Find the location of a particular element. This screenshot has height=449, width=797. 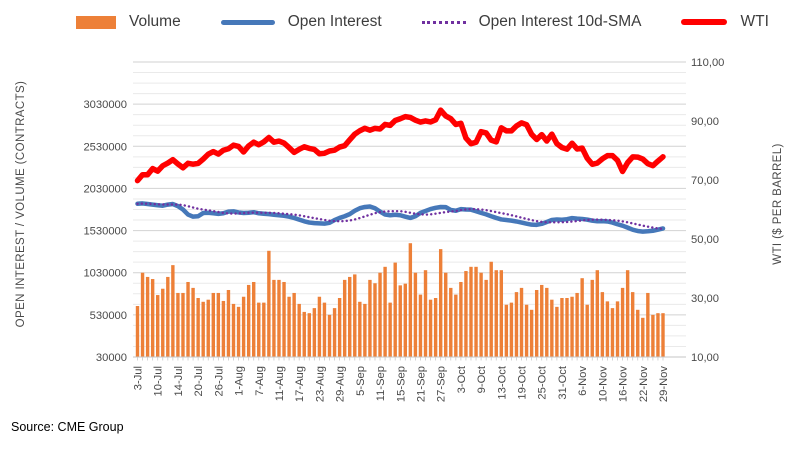

x-tick-label: 11-Sep is located at coordinates (381, 383).